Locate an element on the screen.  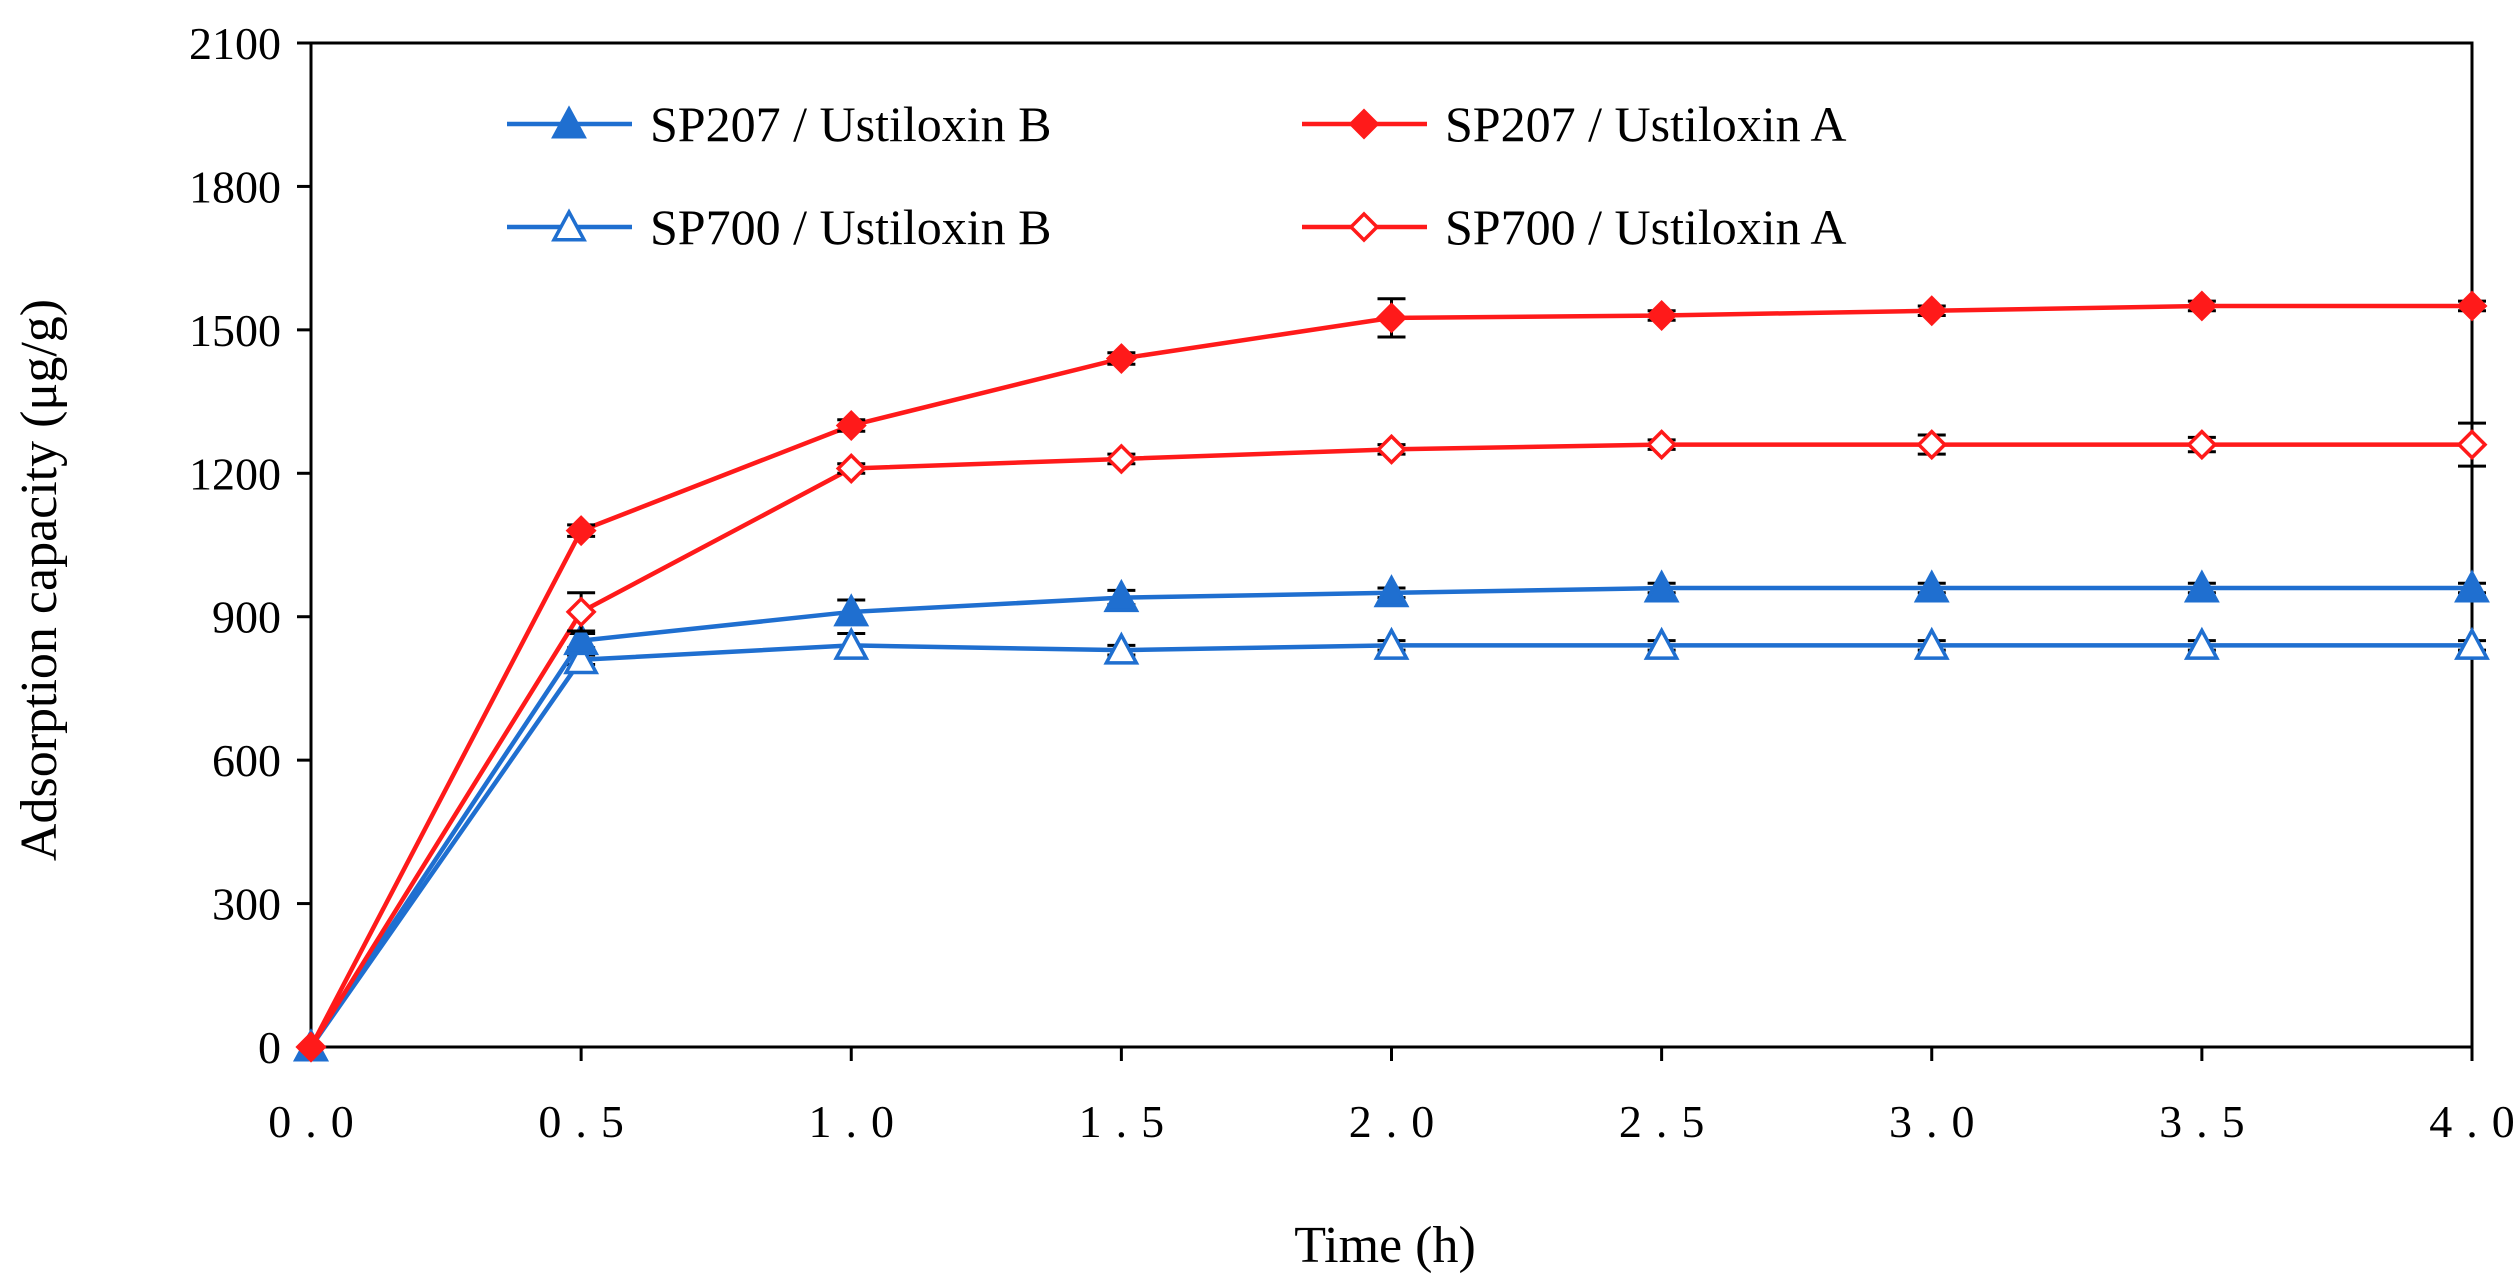
legend-entry: SP207 / Ustiloxin B is located at coordinates (779, 124).